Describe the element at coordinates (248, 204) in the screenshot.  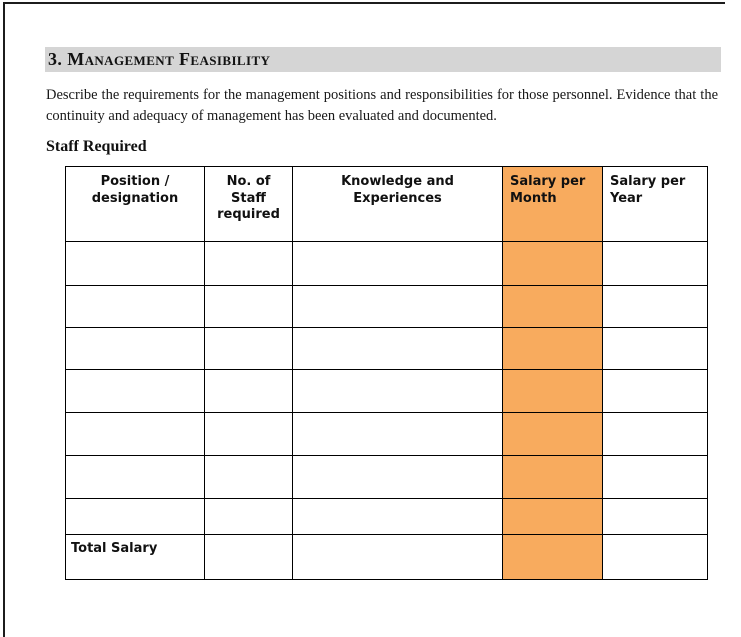
I see `header-no-of-staff-required: No. of Staff required` at that location.